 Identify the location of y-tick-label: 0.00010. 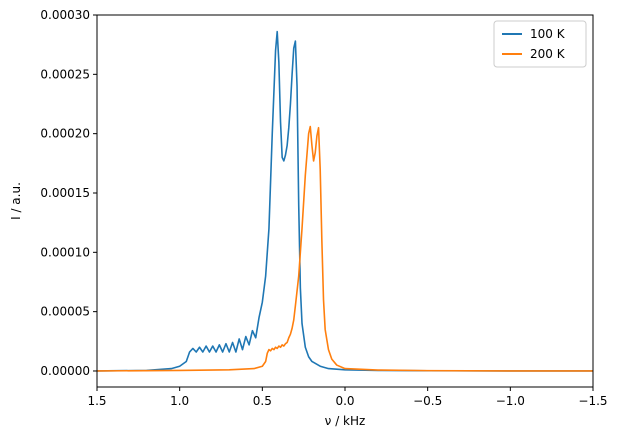
(65, 252).